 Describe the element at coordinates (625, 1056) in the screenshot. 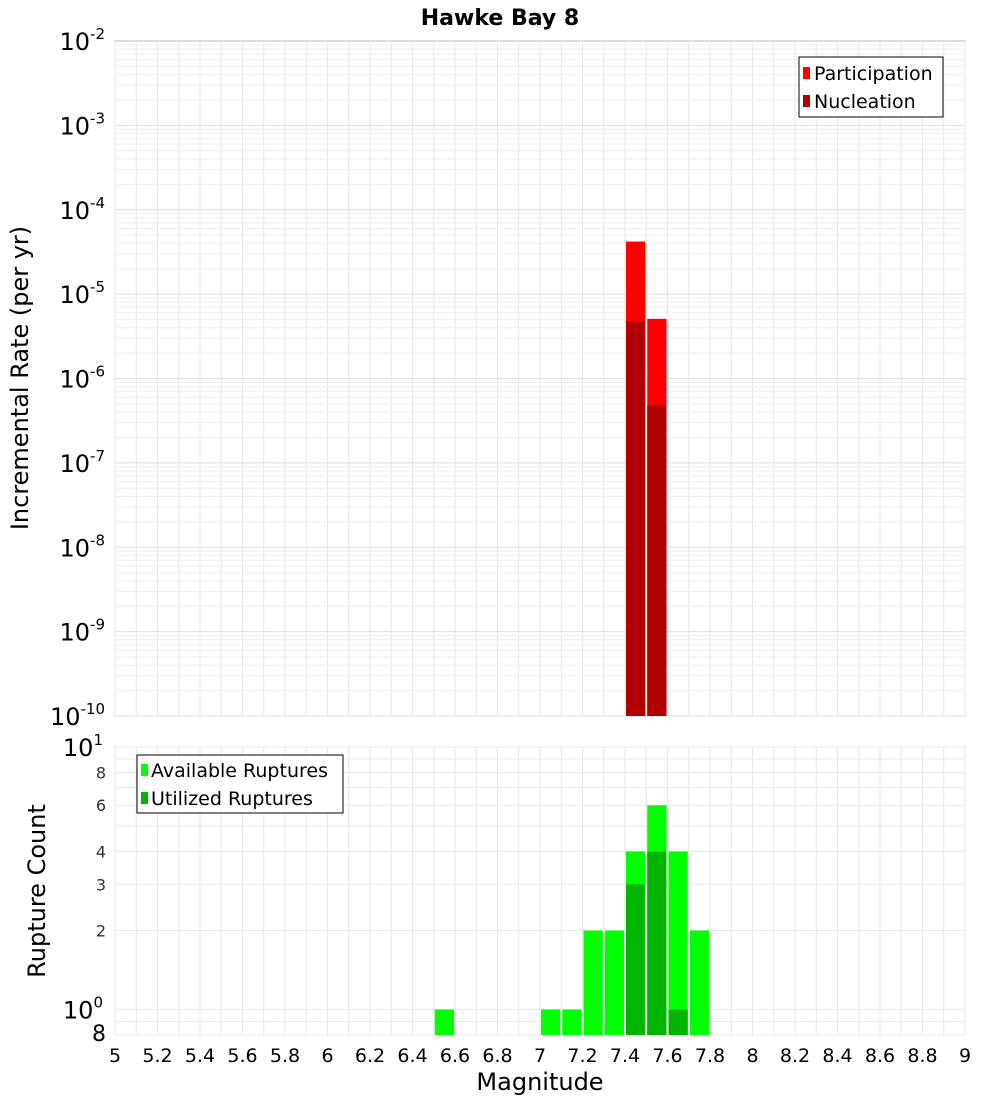

I see `x-tick-label: 7.4` at that location.